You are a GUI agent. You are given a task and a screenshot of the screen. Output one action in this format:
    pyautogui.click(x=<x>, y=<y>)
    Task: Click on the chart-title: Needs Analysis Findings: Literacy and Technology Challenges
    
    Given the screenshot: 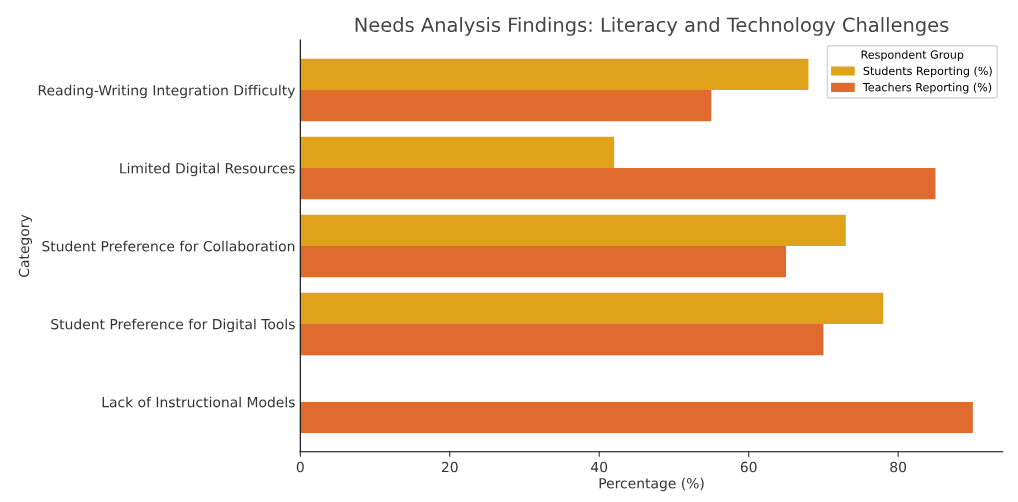 What is the action you would take?
    pyautogui.click(x=652, y=26)
    